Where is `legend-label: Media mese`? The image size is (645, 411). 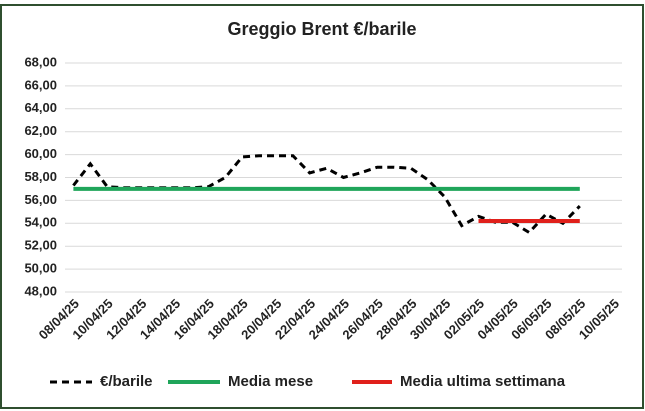 legend-label: Media mese is located at coordinates (270, 381).